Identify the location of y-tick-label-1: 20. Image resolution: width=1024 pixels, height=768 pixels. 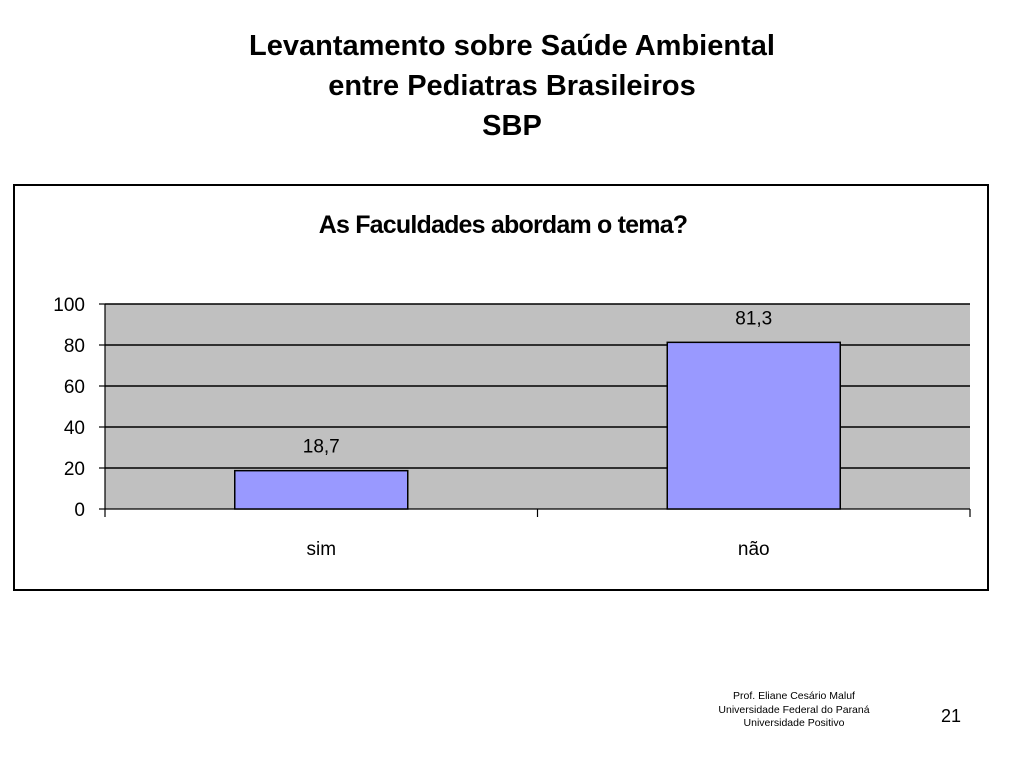
(74, 469).